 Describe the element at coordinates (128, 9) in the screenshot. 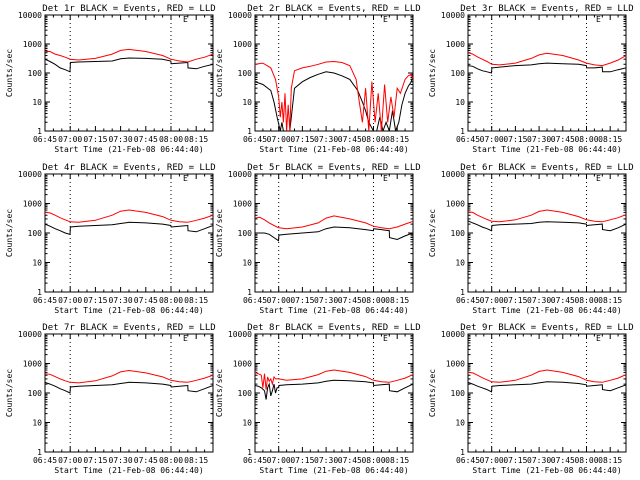

I see `panel-title: Det 1r BLACK = Events, RED = LLD` at that location.